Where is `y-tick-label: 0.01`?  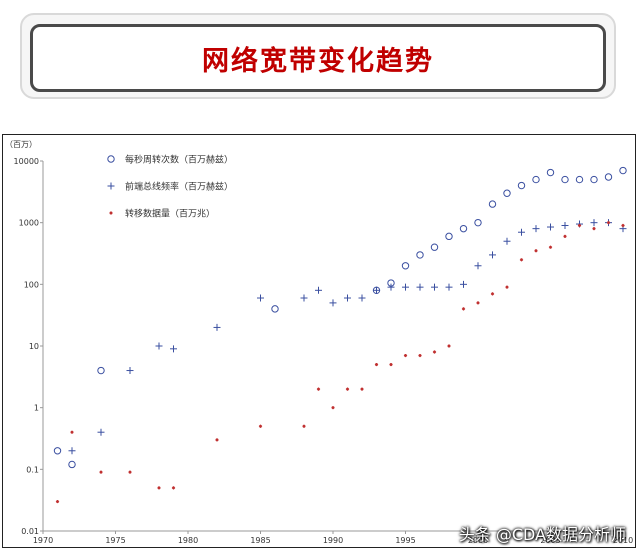
y-tick-label: 0.01 is located at coordinates (30, 531).